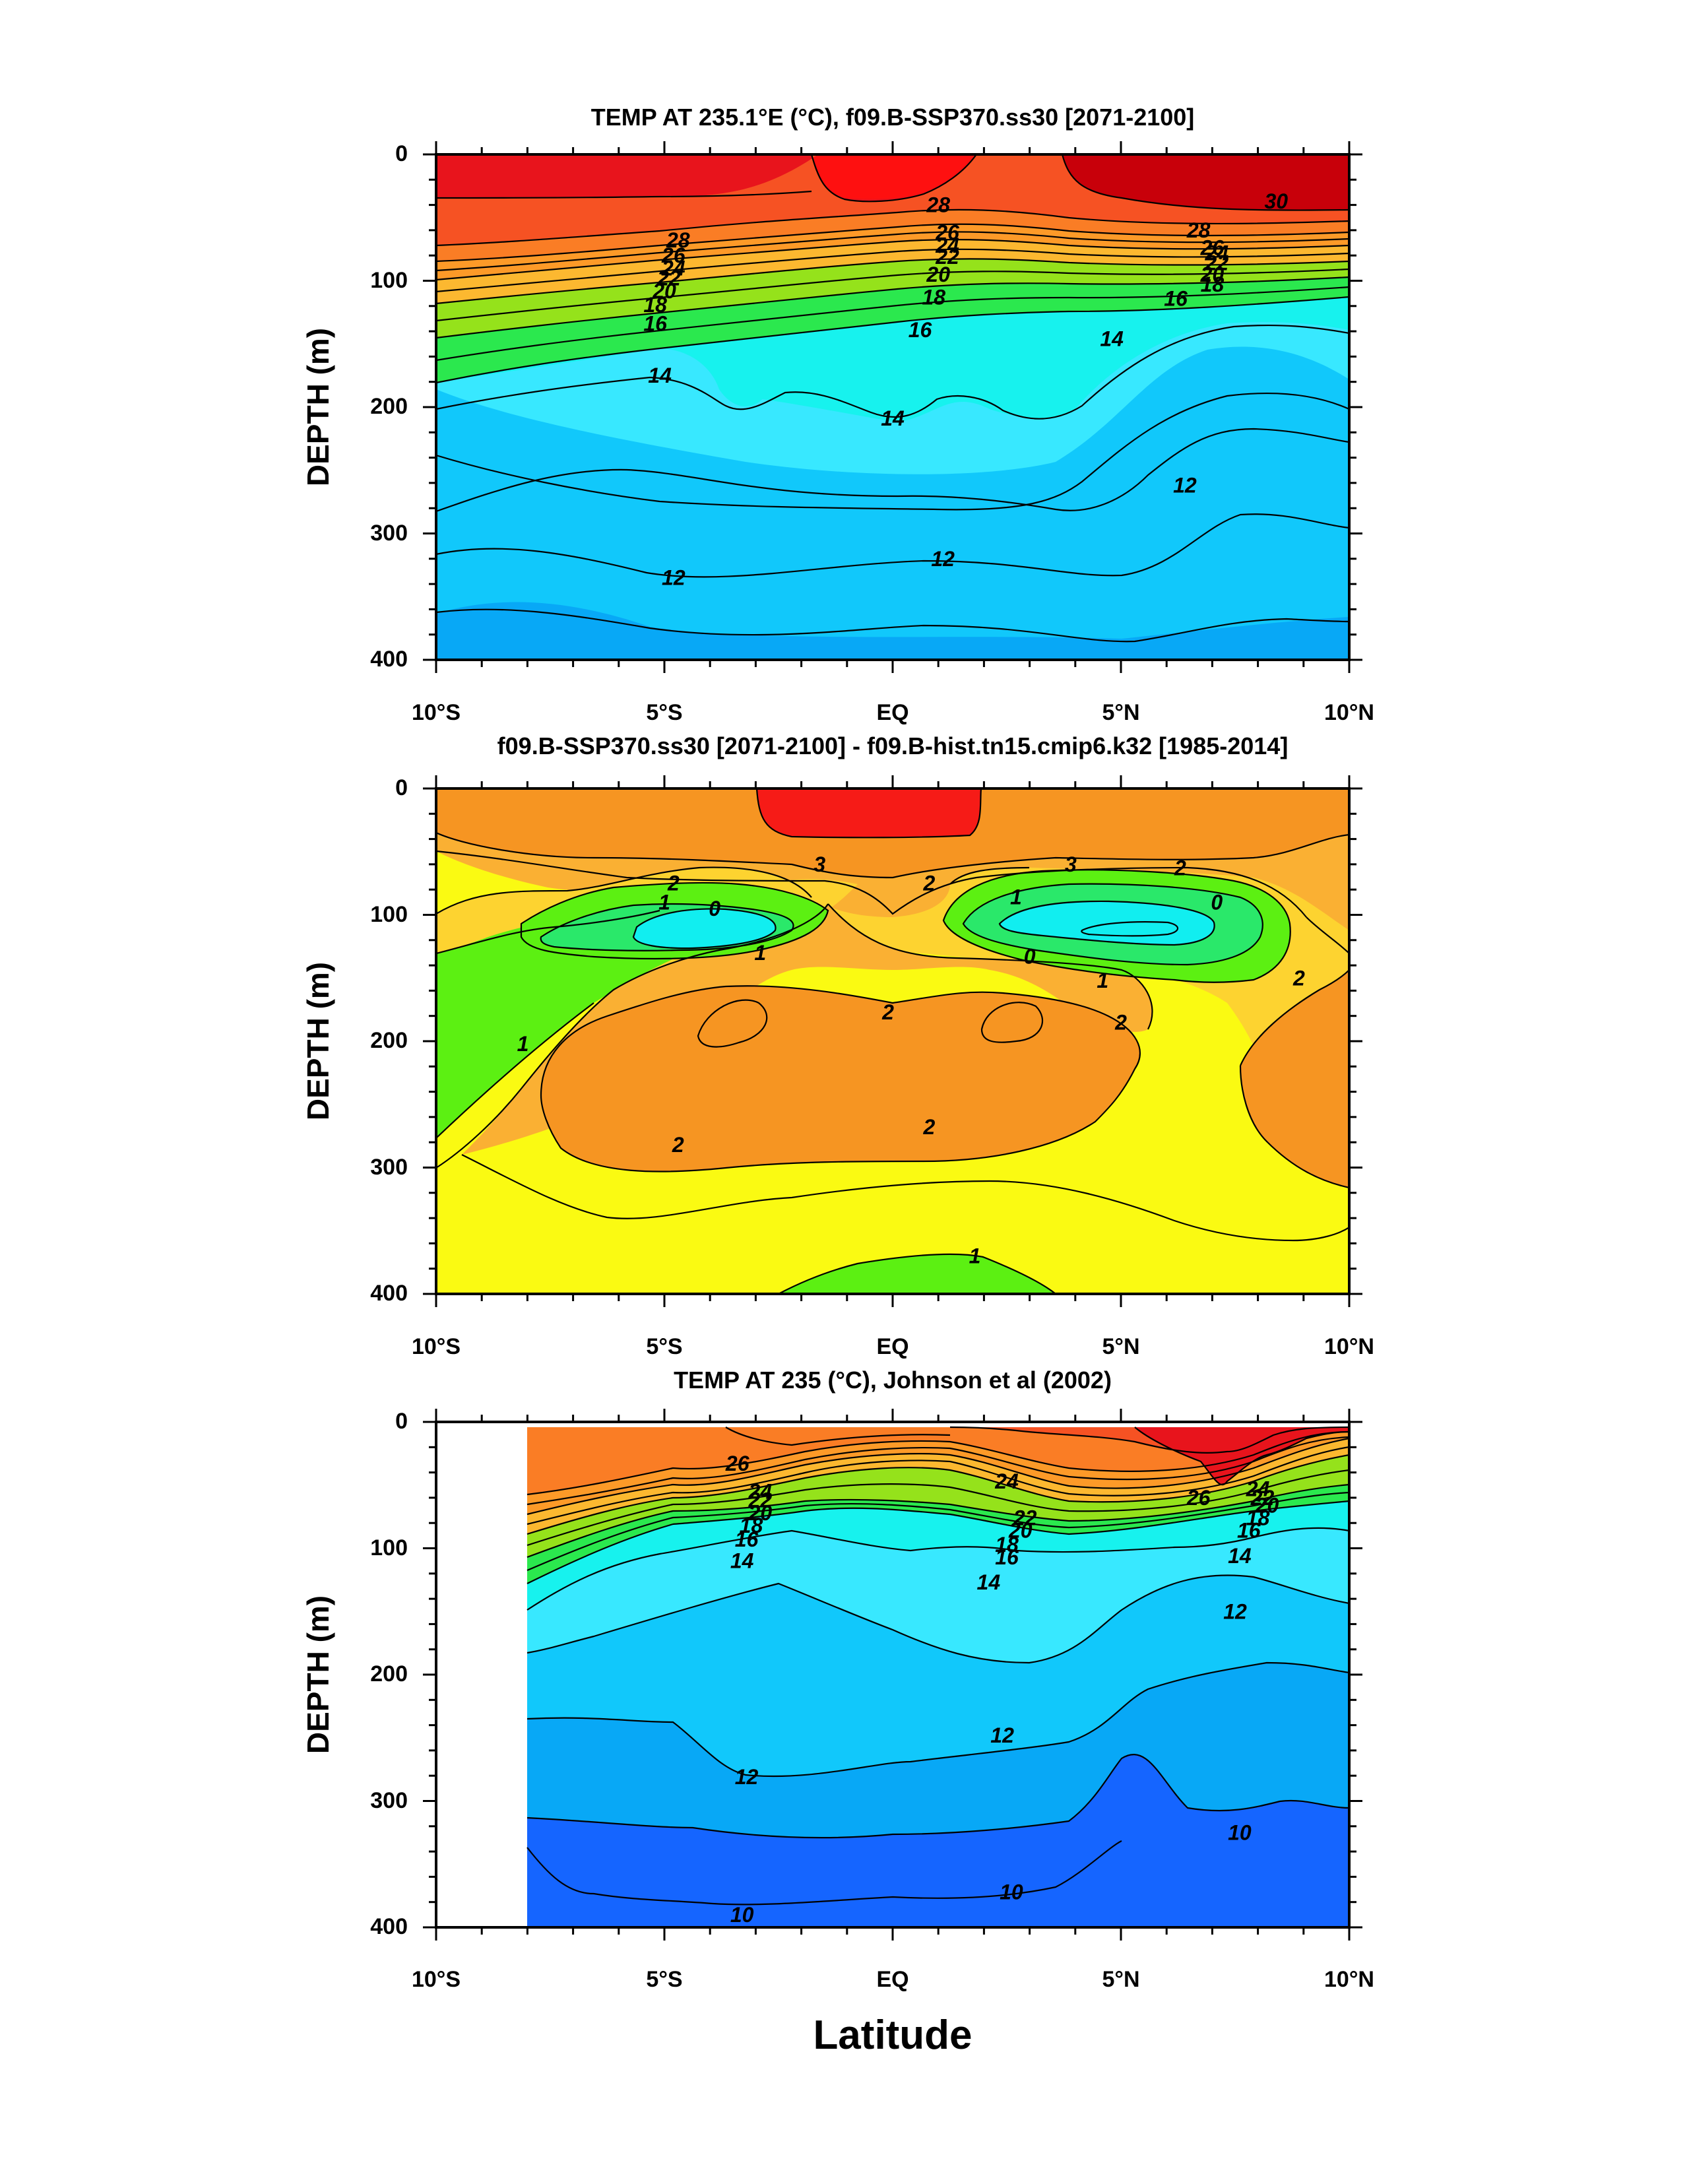 The image size is (1689, 2184). What do you see at coordinates (892, 199) in the screenshot?
I see `band-26-stack` at bounding box center [892, 199].